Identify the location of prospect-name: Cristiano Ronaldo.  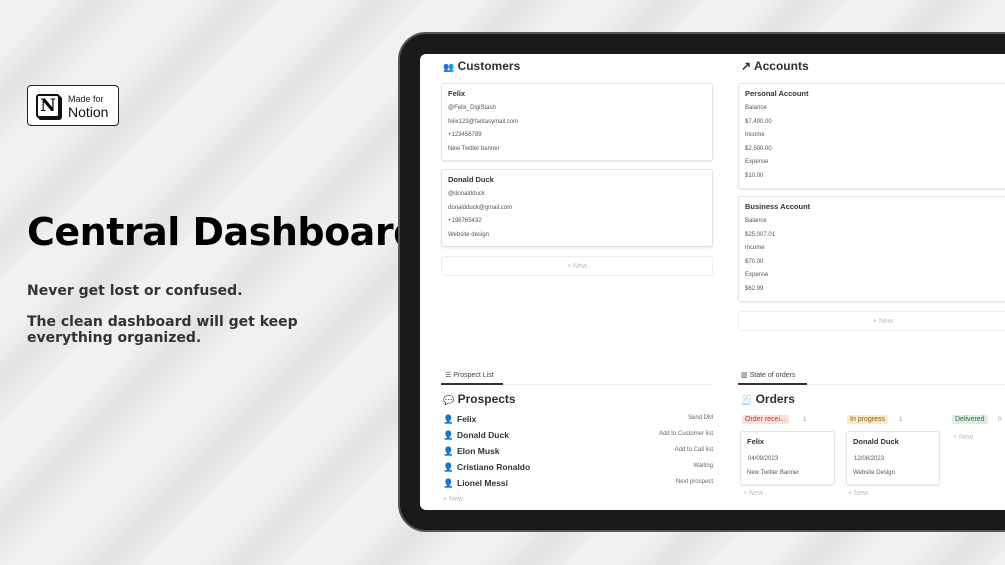
(494, 467).